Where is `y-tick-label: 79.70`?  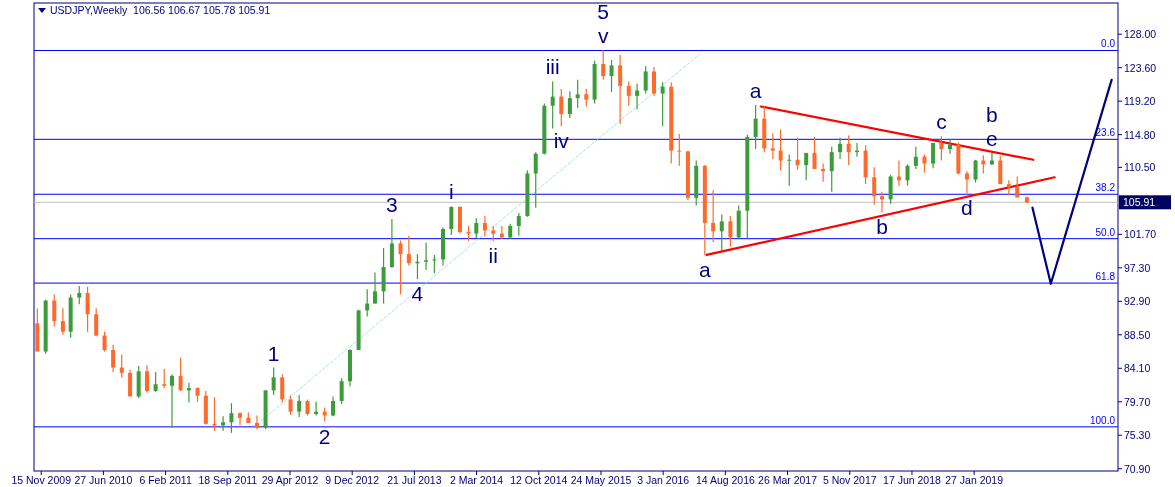
y-tick-label: 79.70 is located at coordinates (1137, 401).